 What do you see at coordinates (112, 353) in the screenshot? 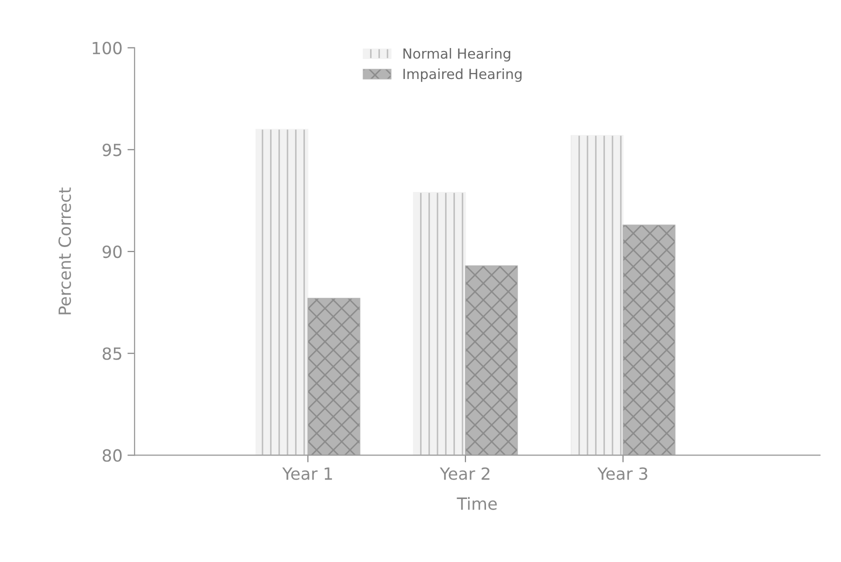
I see `y-tick-label: 85` at bounding box center [112, 353].